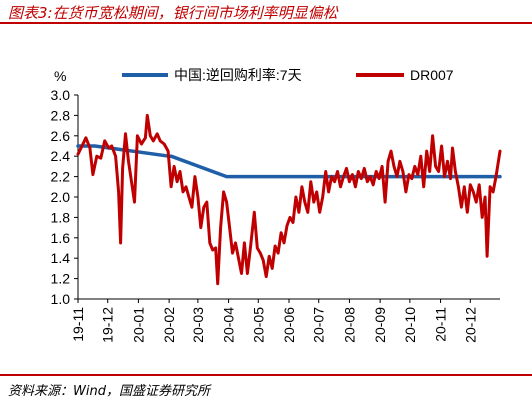 This screenshot has width=532, height=404. I want to click on y-tick-label: 1.0, so click(61, 299).